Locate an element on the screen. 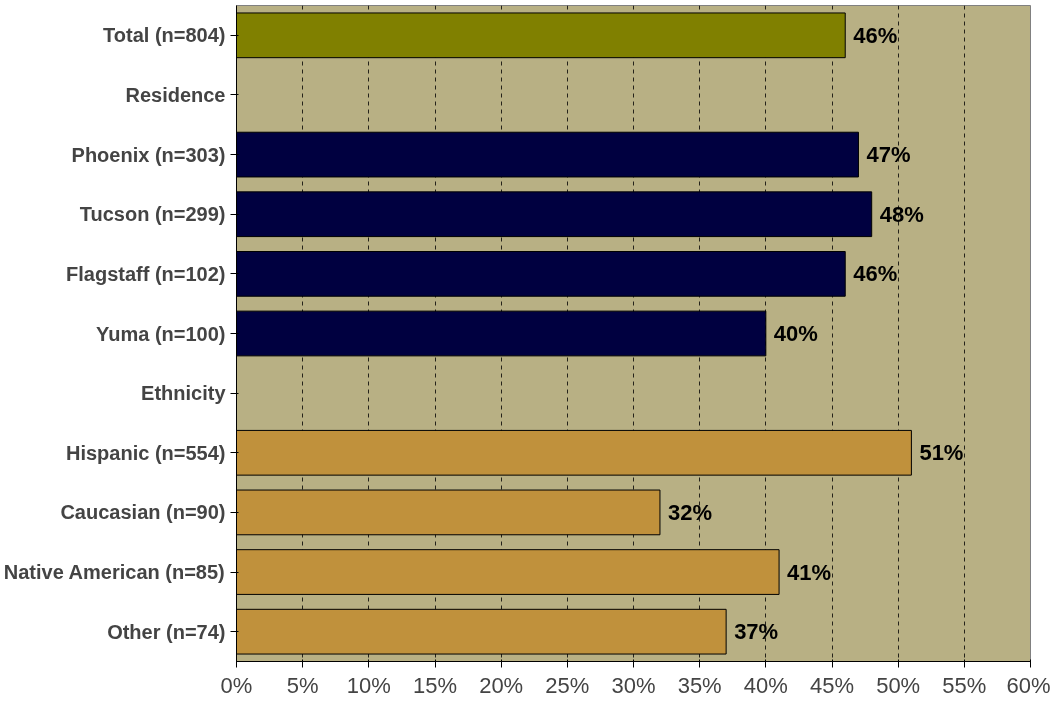  x-tick-label: 35% is located at coordinates (699, 685).